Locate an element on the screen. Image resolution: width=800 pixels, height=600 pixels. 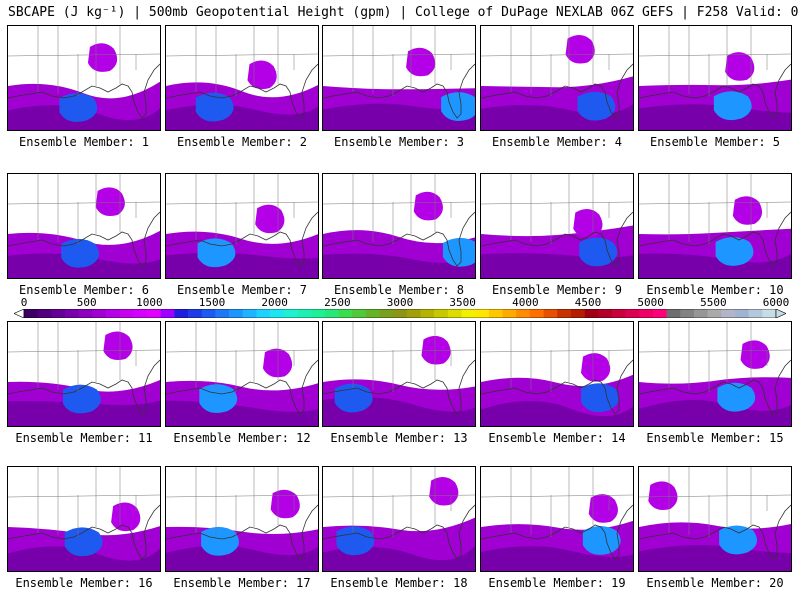
colorbar-min-arrow is located at coordinates (19, 313).